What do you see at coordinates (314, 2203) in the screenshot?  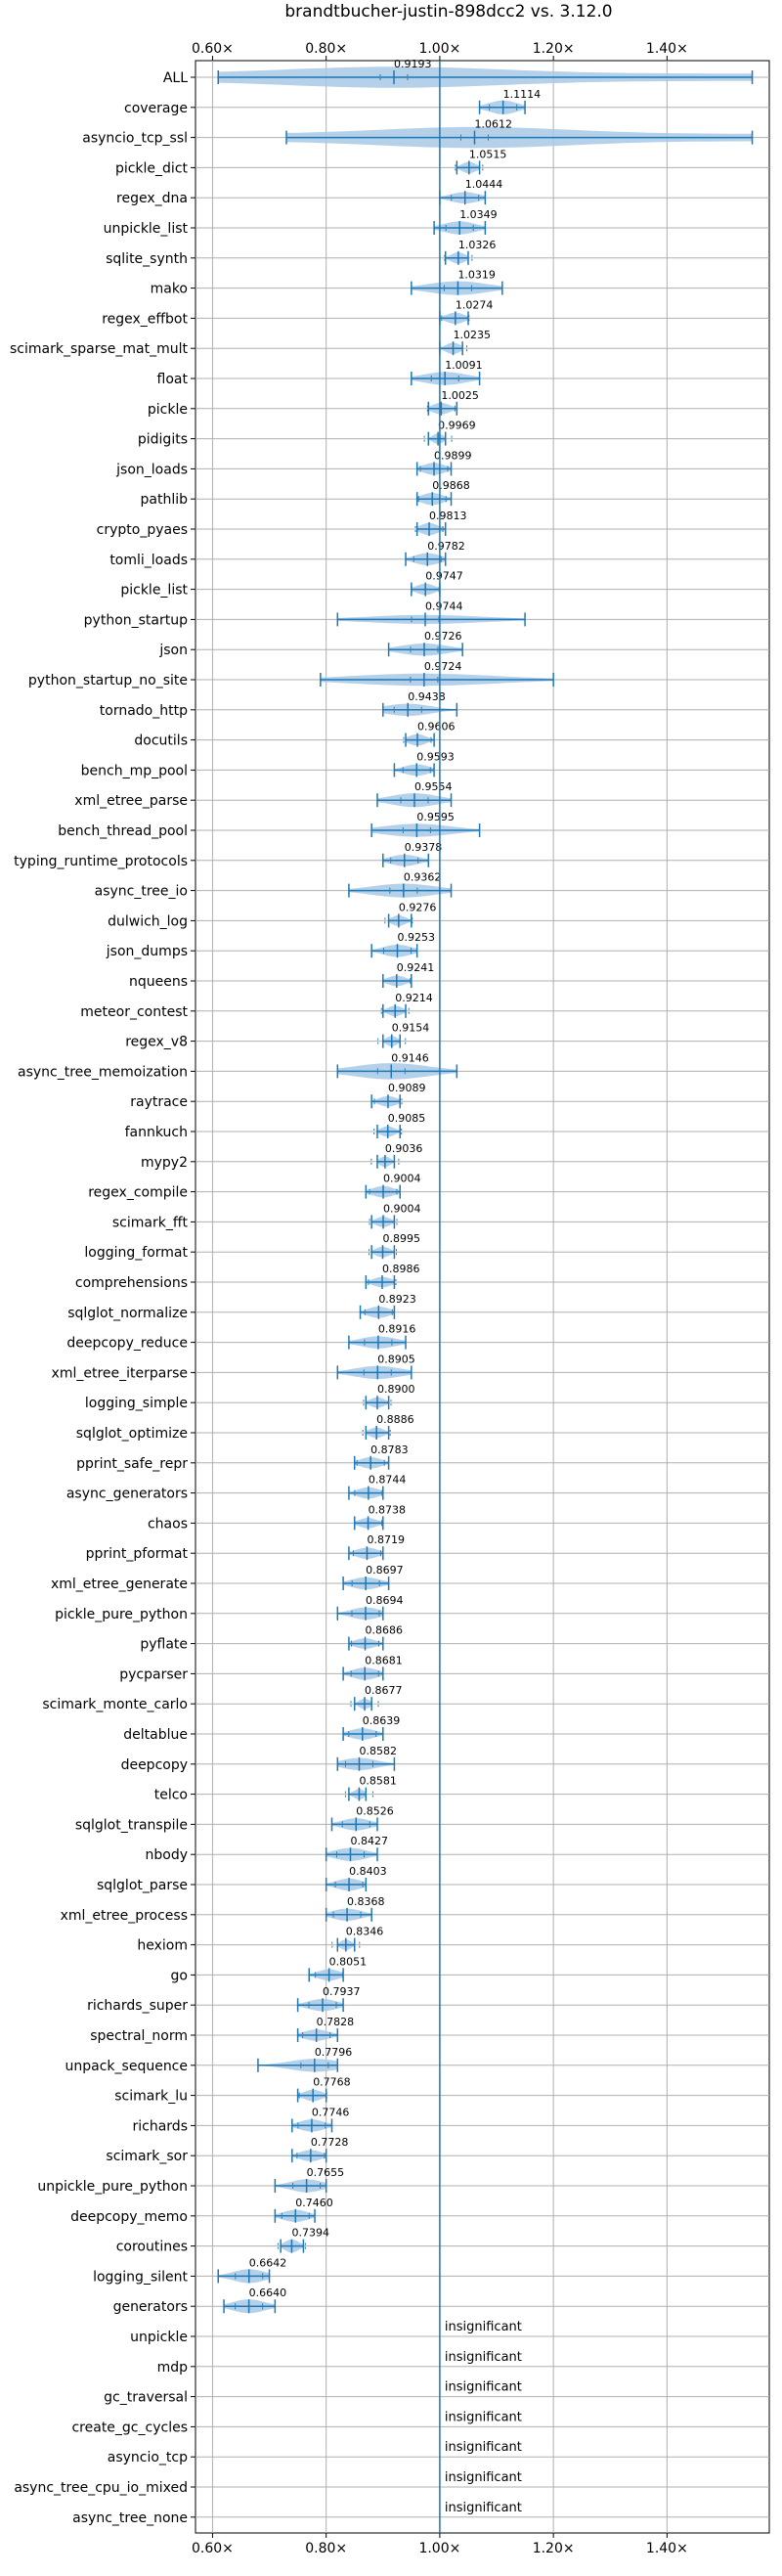 I see `violin-value-label: 0.7460` at bounding box center [314, 2203].